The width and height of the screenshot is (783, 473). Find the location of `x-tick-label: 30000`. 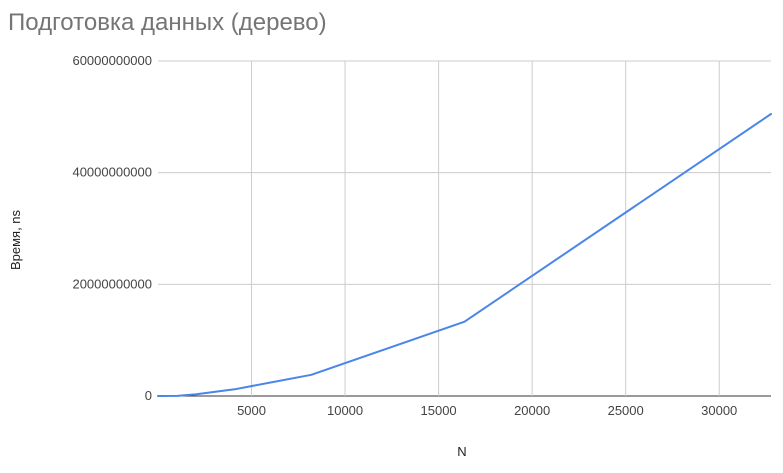

x-tick-label: 30000 is located at coordinates (719, 410).